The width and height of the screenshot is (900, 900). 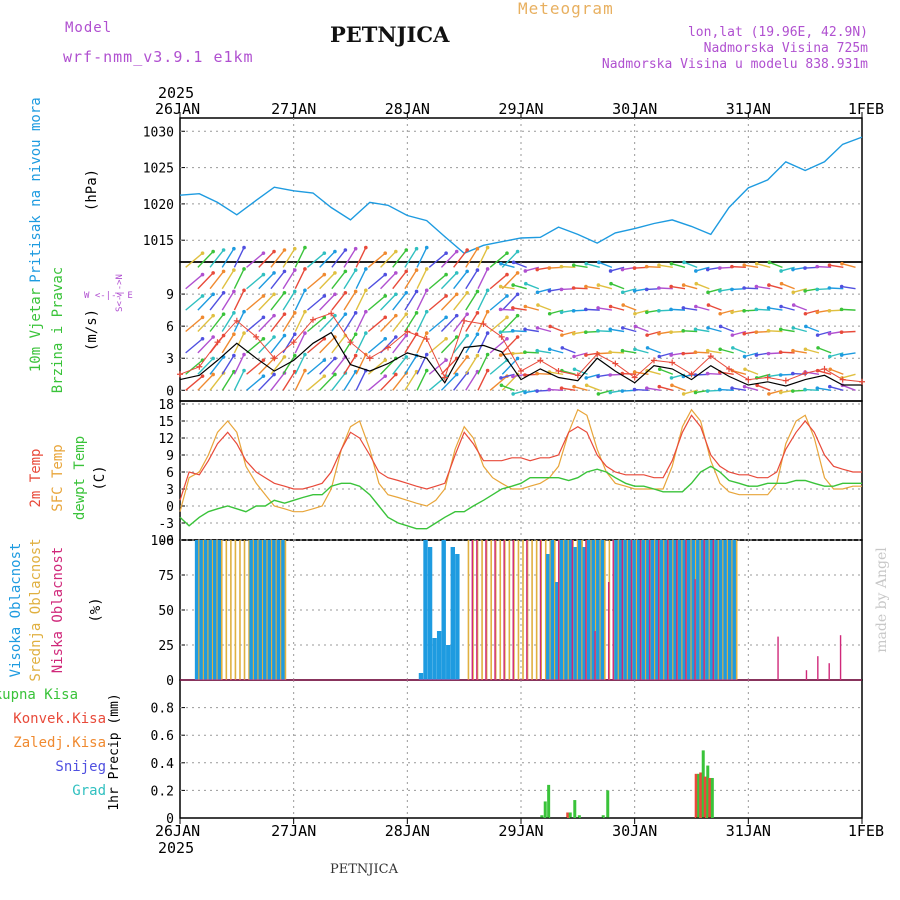 I want to click on product-title: Meteogram, so click(x=566, y=9).